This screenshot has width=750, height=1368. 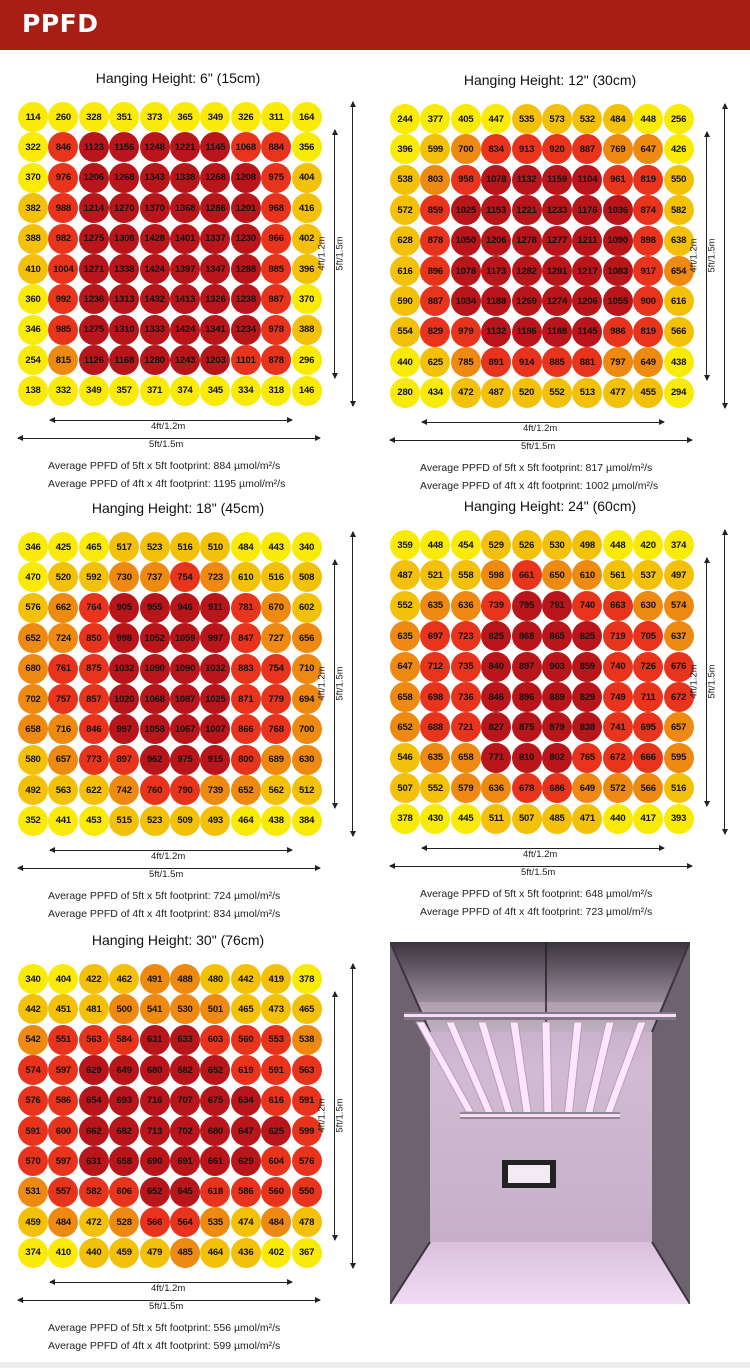 I want to click on ppfd-cell: 595, so click(x=678, y=757).